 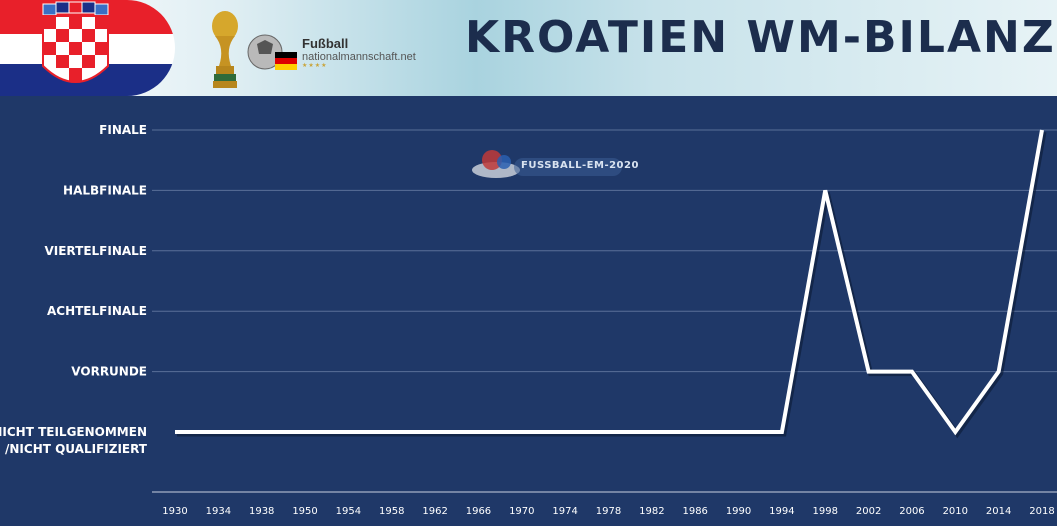 What do you see at coordinates (998, 511) in the screenshot?
I see `x-tick-label: 2014` at bounding box center [998, 511].